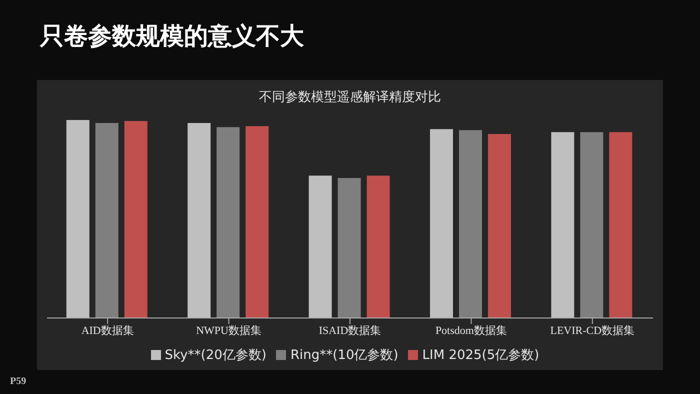  What do you see at coordinates (471, 330) in the screenshot?
I see `x-tick-label: Potsdom数据集` at bounding box center [471, 330].